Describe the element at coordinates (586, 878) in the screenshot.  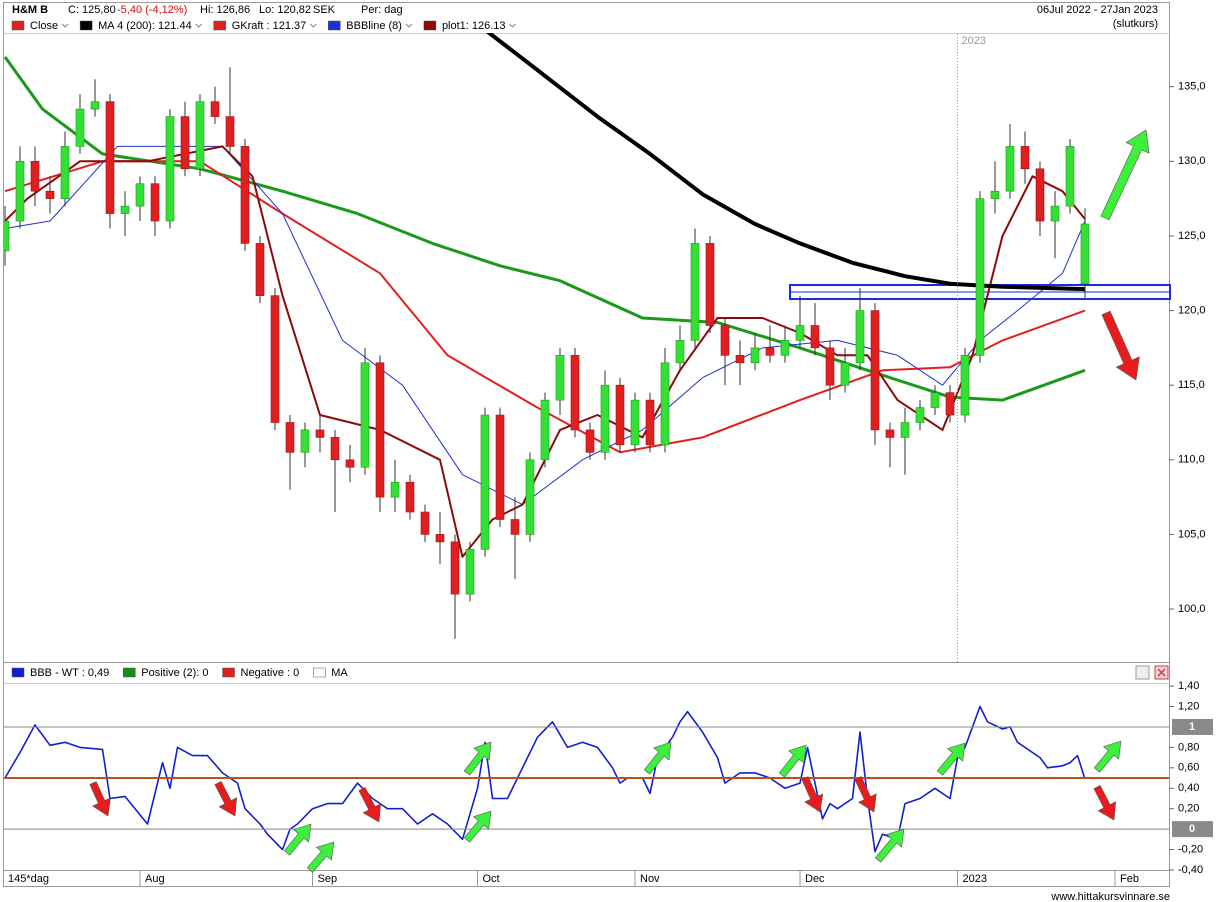
I see `x-axis-band` at that location.